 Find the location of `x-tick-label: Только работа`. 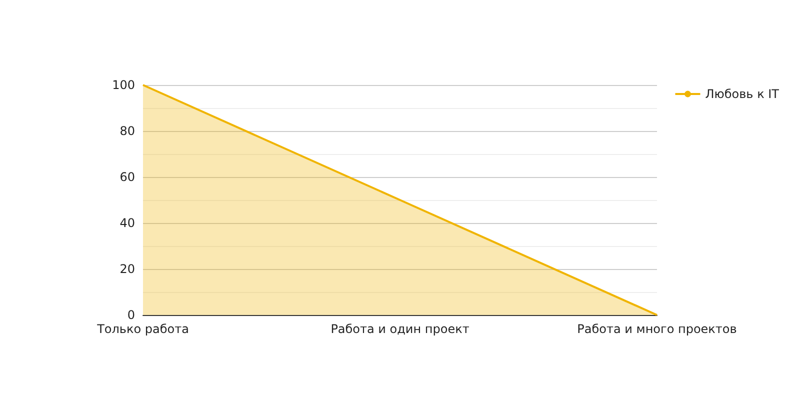

x-tick-label: Только работа is located at coordinates (142, 329).